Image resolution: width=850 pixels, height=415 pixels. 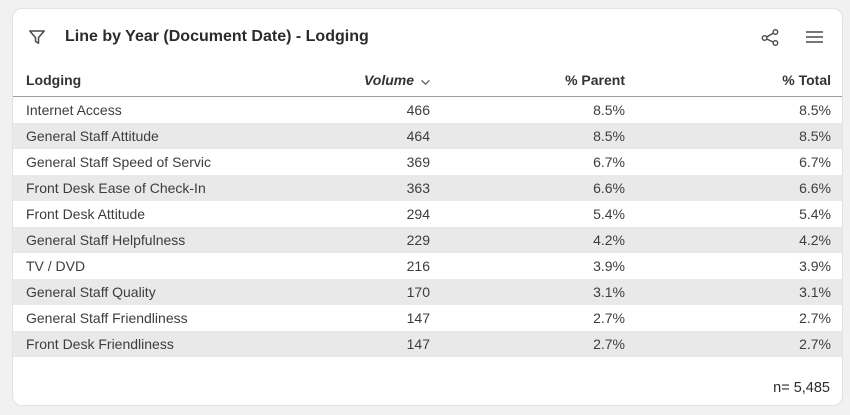 What do you see at coordinates (418, 240) in the screenshot?
I see `row-volume: 229` at bounding box center [418, 240].